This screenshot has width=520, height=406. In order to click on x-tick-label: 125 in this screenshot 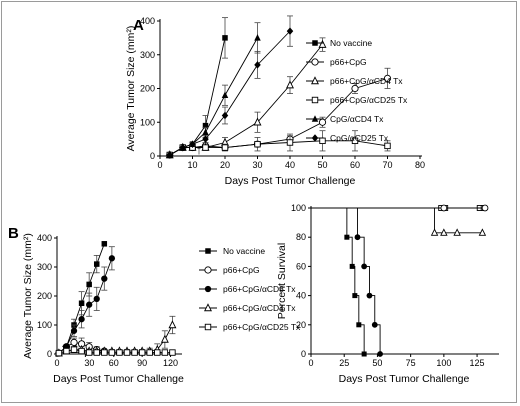, I will do `click(477, 363)`.